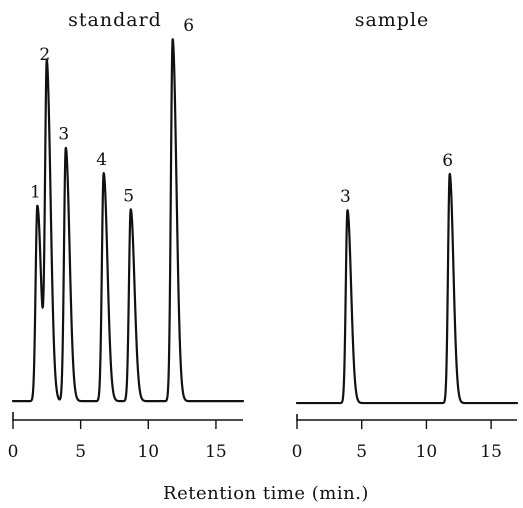 Image resolution: width=523 pixels, height=508 pixels. I want to click on sample-x-axis: 0 5 10 15, so click(404, 438).